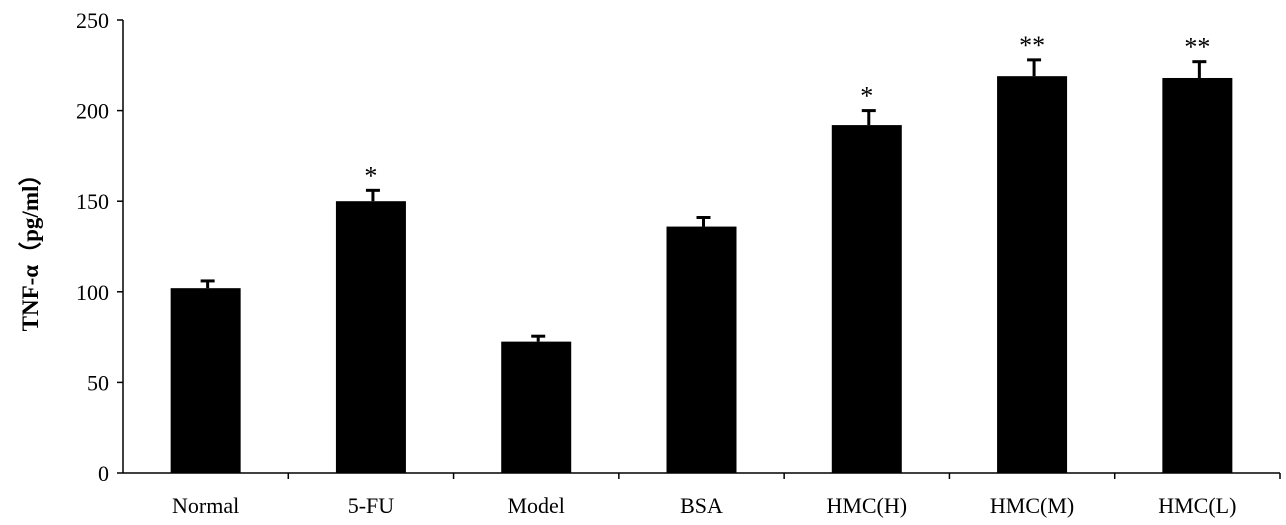  I want to click on y-axis-title-group: TNF-α（pg/ml）, so click(30, 247).